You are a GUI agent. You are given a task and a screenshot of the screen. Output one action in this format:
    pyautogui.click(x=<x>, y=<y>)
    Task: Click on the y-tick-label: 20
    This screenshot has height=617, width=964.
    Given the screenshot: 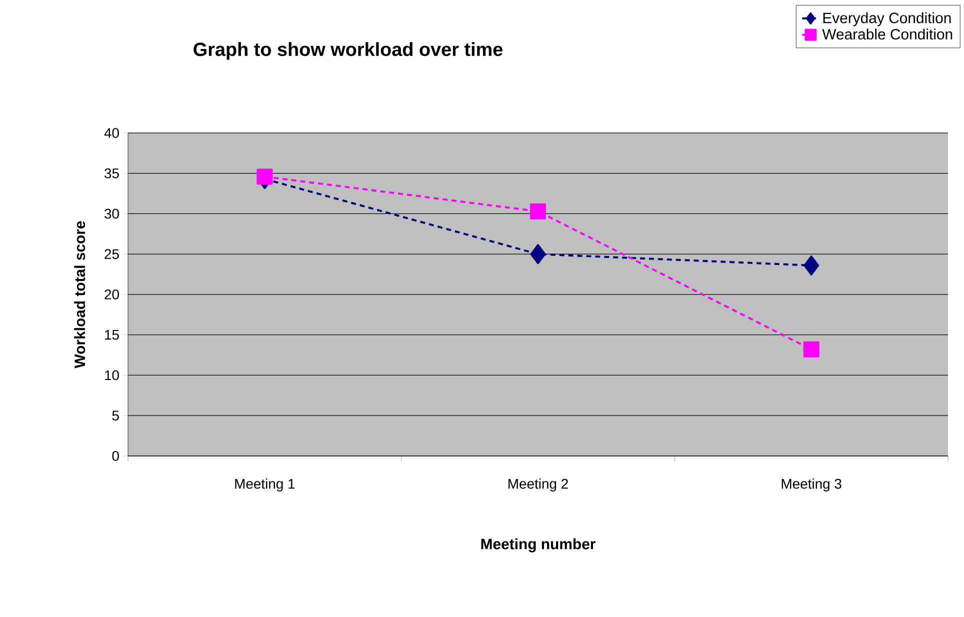 What is the action you would take?
    pyautogui.click(x=111, y=295)
    